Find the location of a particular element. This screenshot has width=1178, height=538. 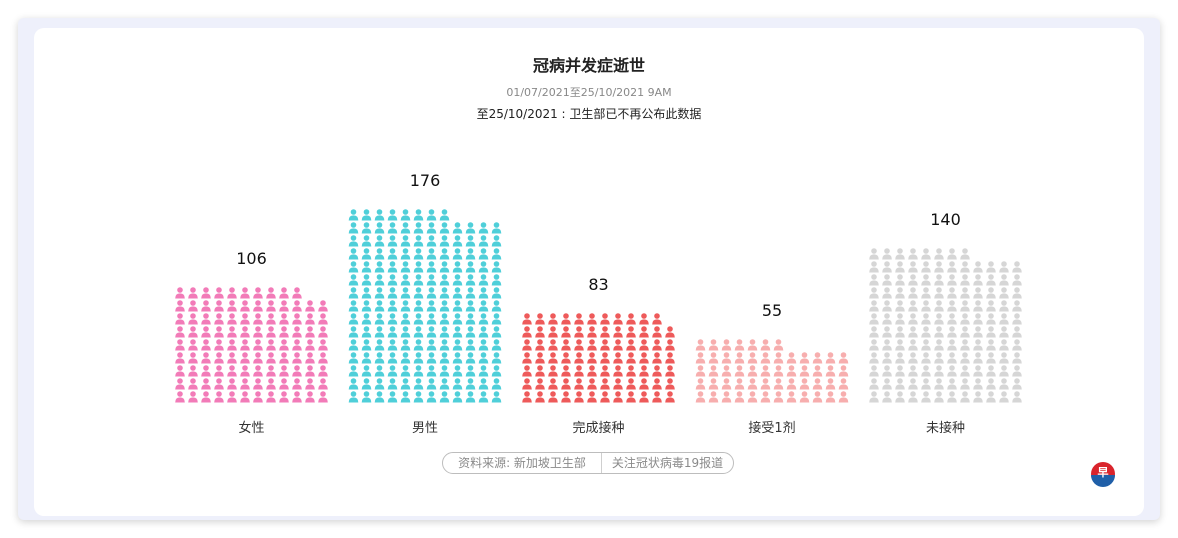

zaobao-logo-icon: 早 is located at coordinates (1103, 474).